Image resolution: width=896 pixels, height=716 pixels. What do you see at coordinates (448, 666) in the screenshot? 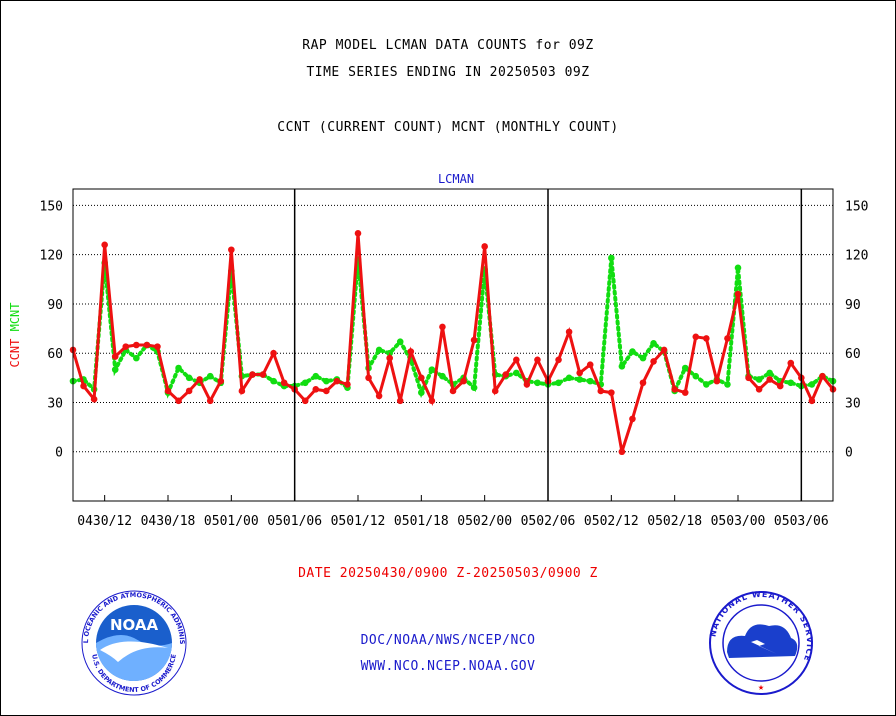
I see `url-link: WWW.NCO.NCEP.NOAA.GOV` at bounding box center [448, 666].